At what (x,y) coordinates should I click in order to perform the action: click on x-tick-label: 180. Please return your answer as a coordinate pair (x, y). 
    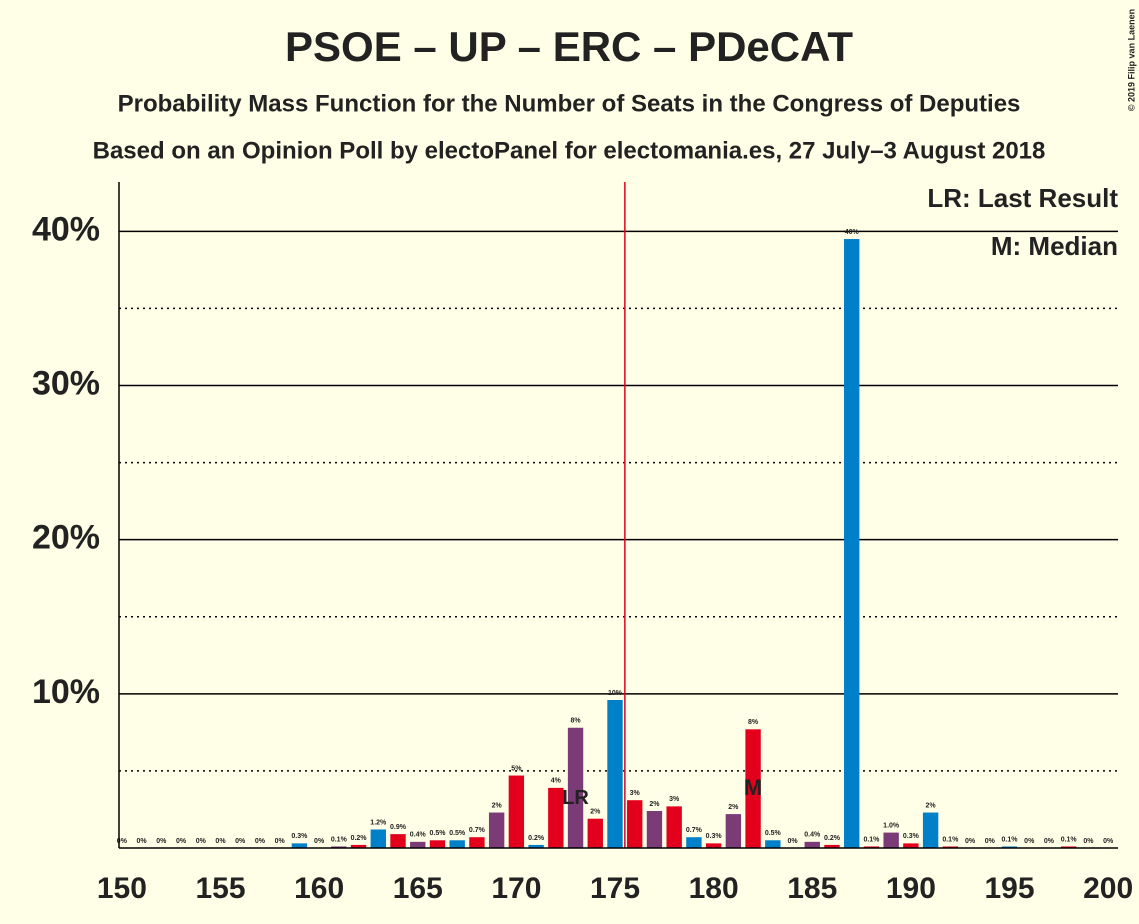
    Looking at the image, I should click on (714, 888).